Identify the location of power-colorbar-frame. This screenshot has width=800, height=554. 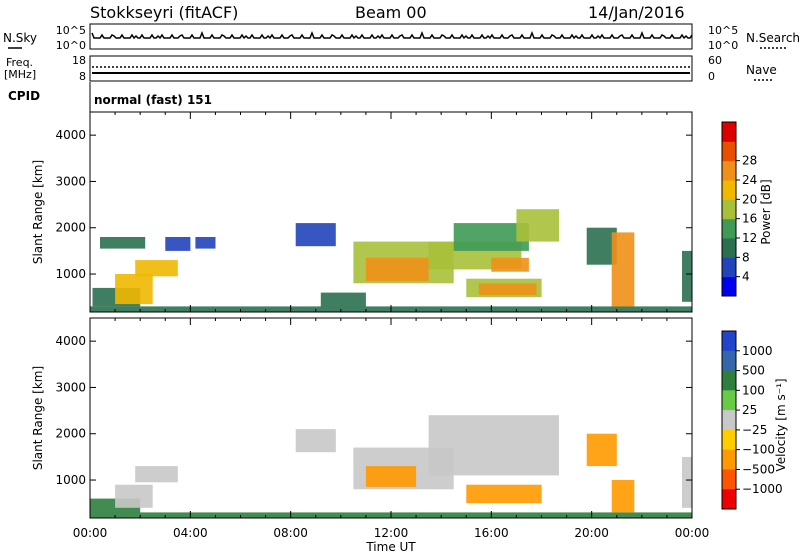
(729, 209).